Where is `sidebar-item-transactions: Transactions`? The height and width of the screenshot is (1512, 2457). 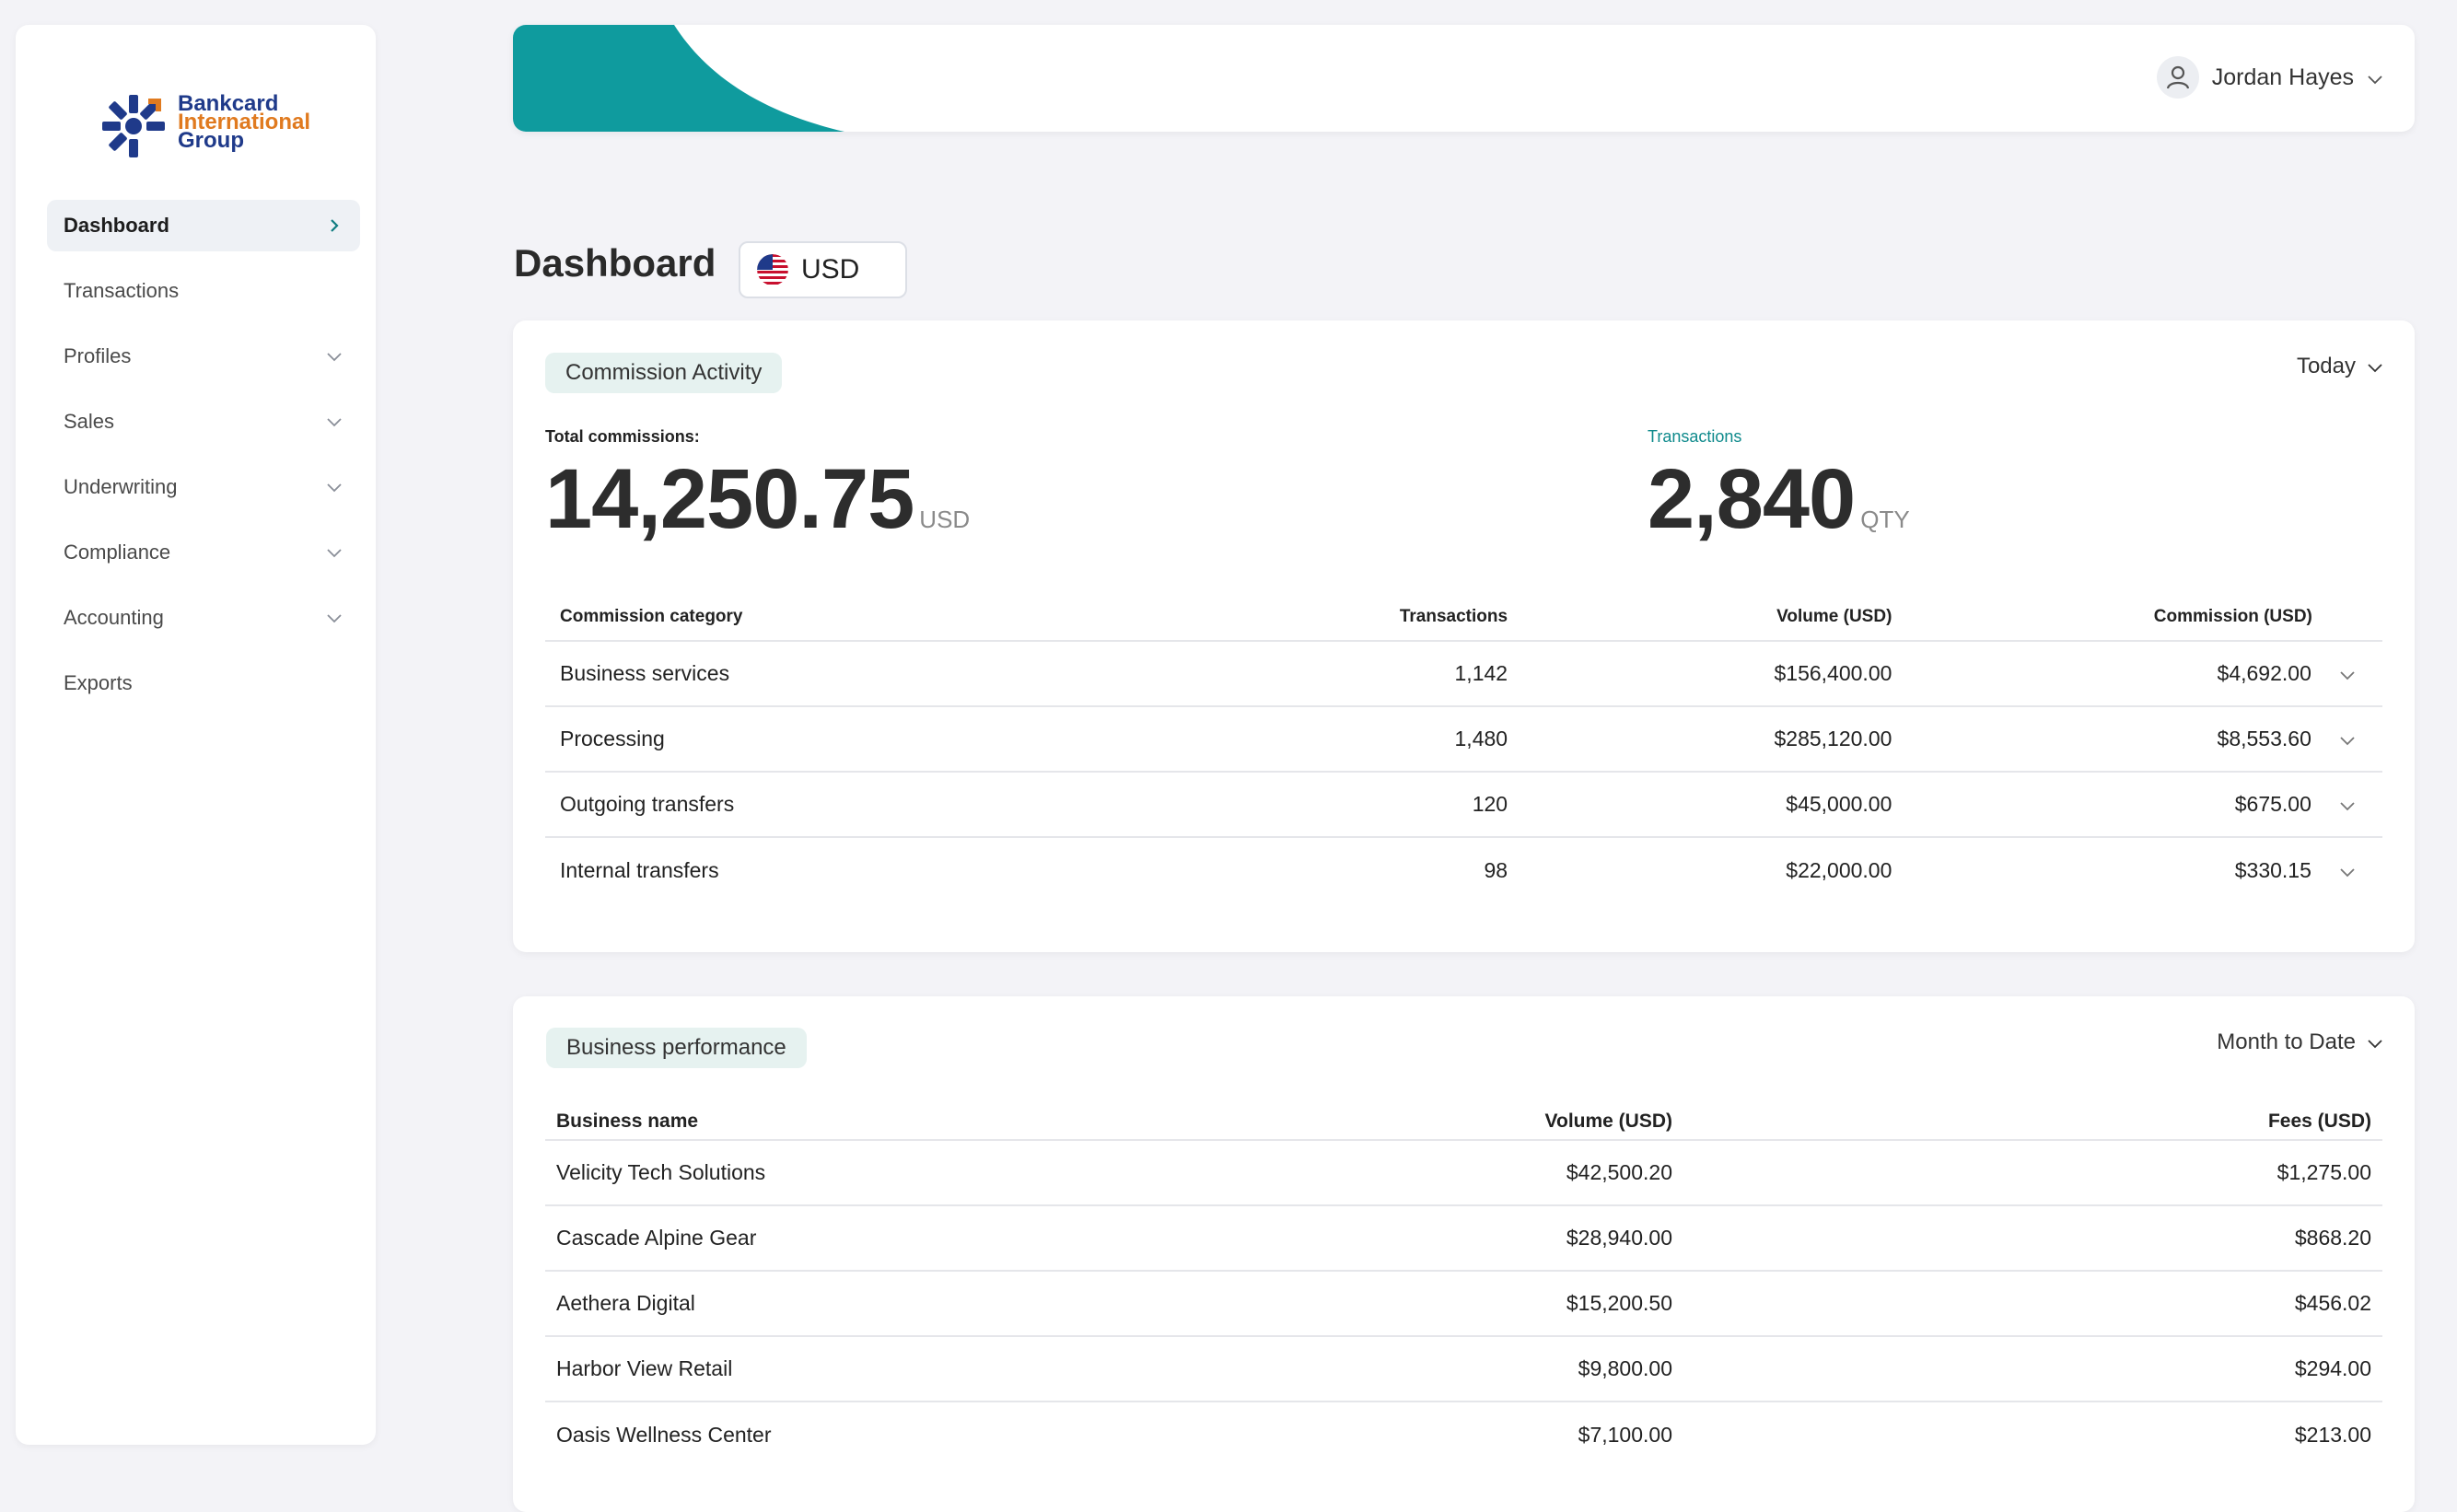
sidebar-item-transactions: Transactions is located at coordinates (203, 291).